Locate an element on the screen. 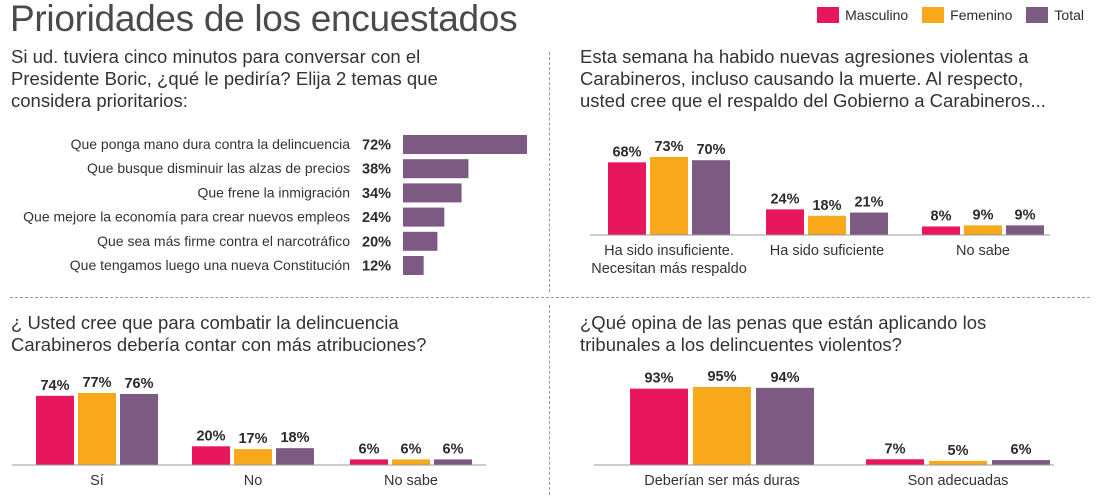  category-label: Ha sido suficiente is located at coordinates (827, 251).